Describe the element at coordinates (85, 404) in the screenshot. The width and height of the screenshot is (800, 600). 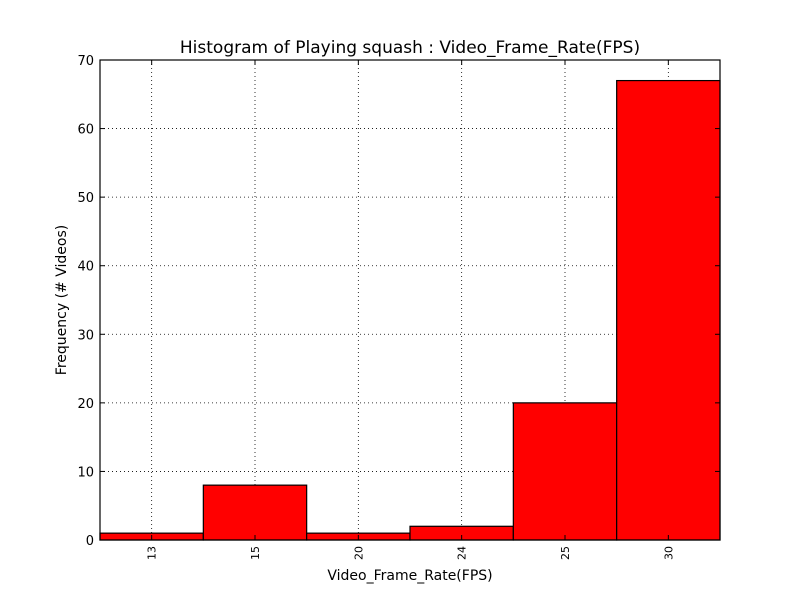
I see `y-tick-label: 20` at that location.